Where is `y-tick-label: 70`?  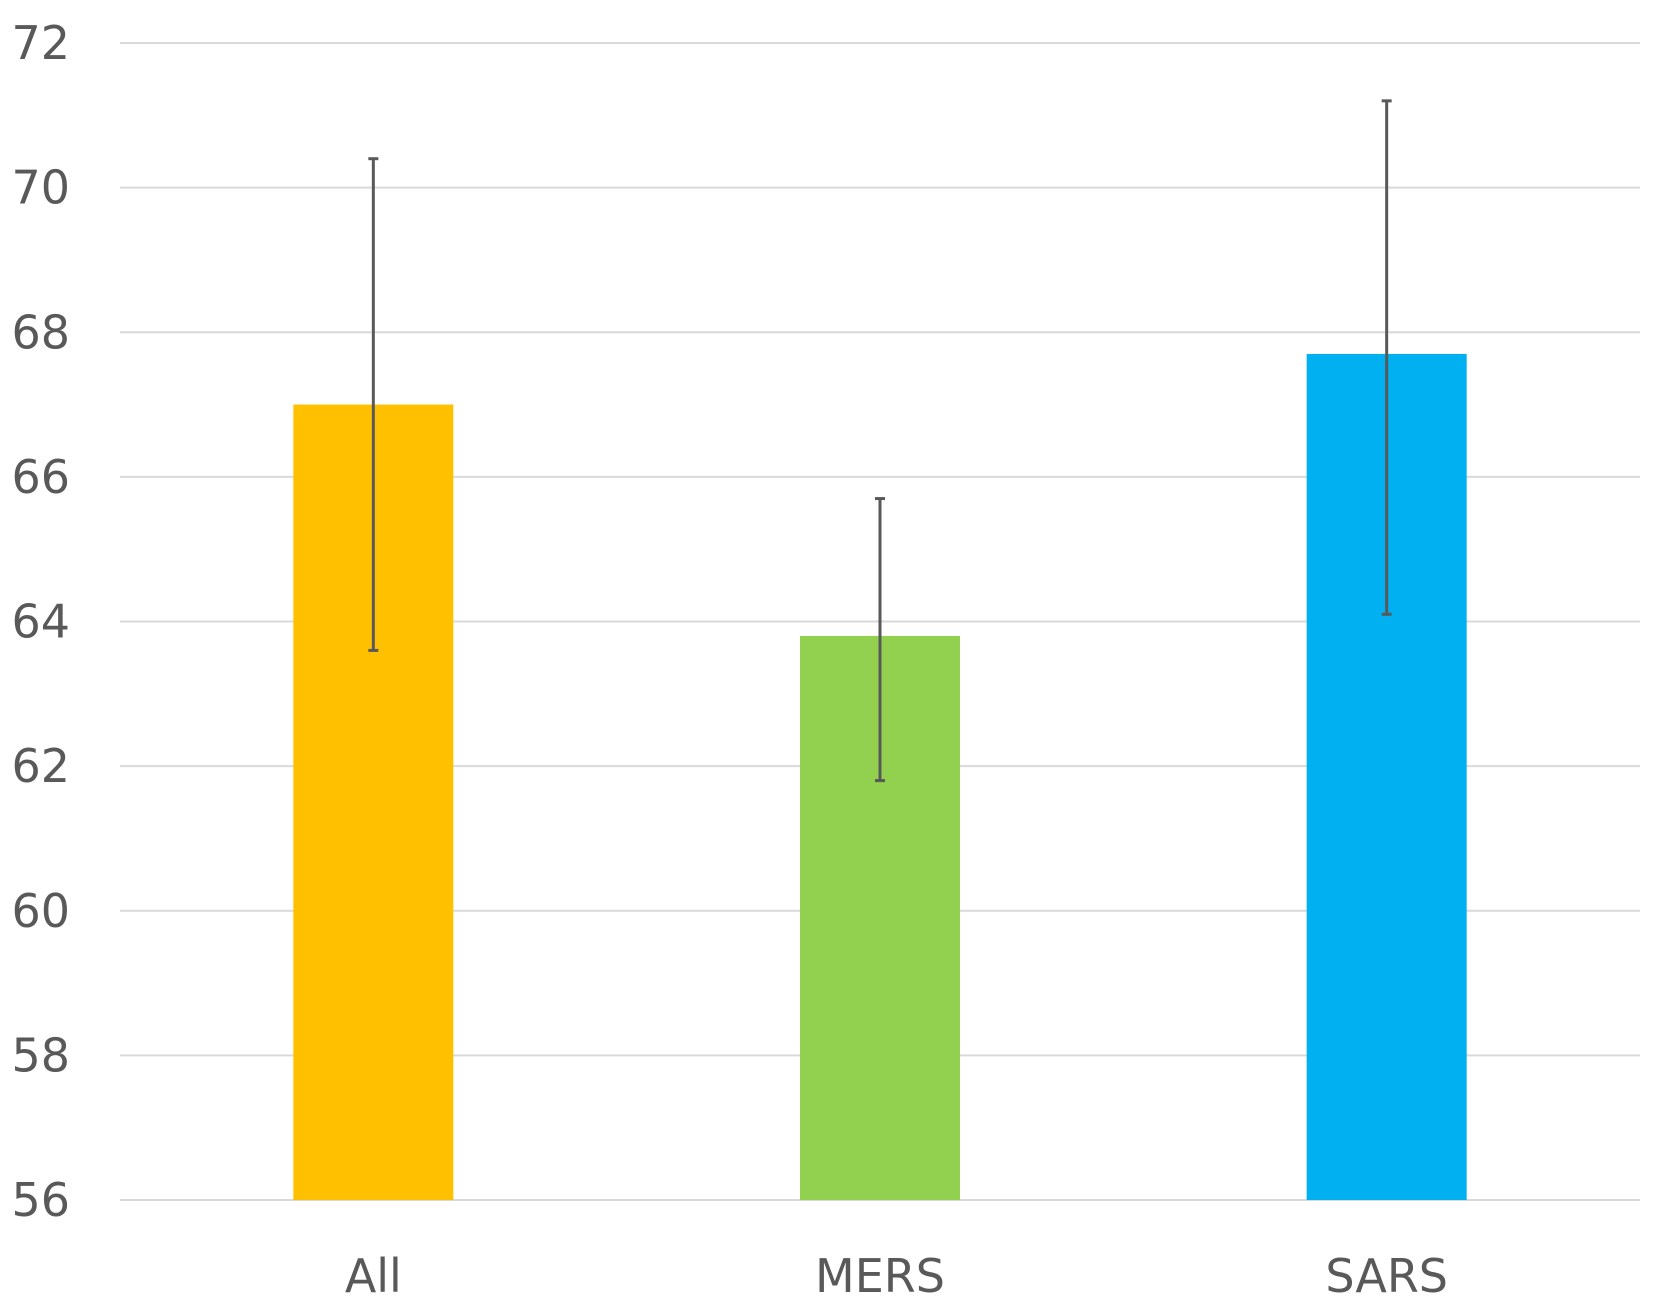
y-tick-label: 70 is located at coordinates (40, 188).